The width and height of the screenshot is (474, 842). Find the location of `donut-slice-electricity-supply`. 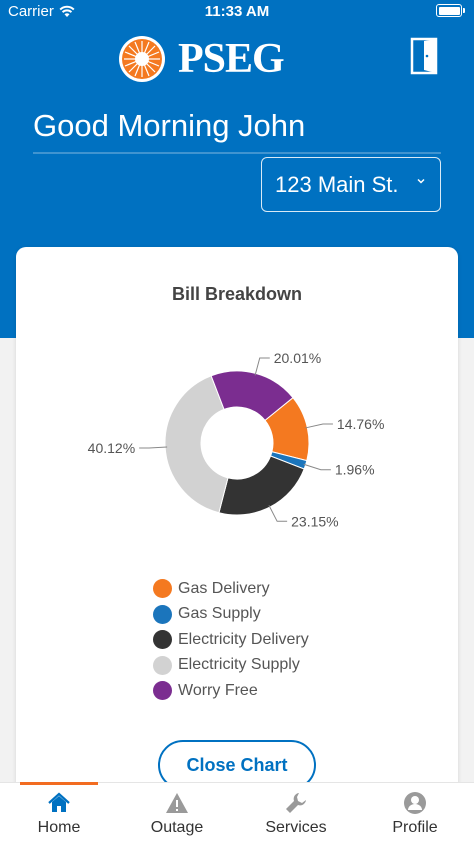

donut-slice-electricity-supply is located at coordinates (196, 444).